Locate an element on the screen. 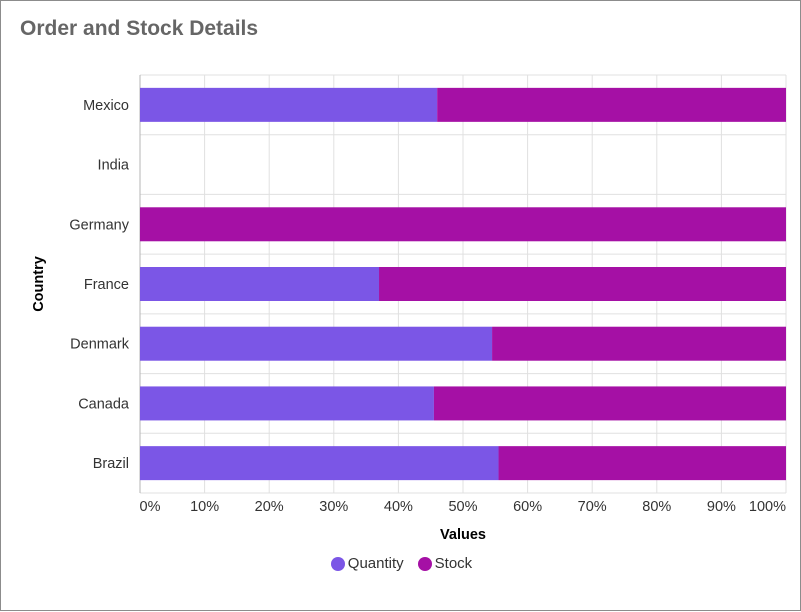  bar-stock-canada is located at coordinates (609, 403).